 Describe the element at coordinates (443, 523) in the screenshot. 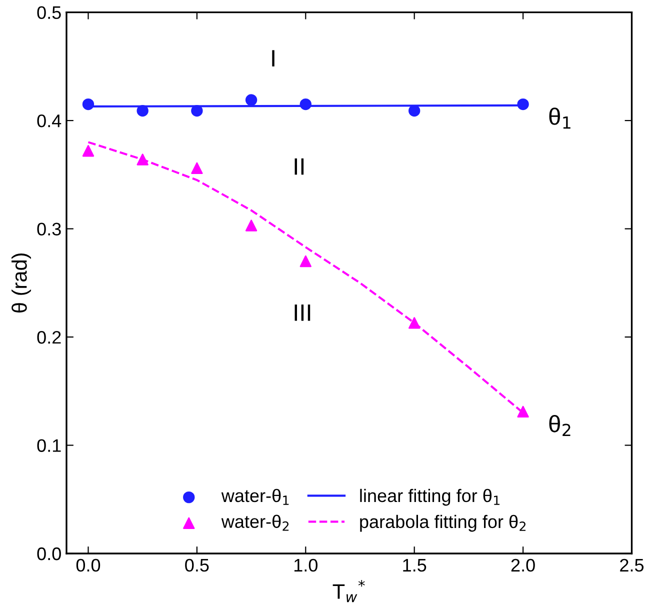

I see `legend-label: parabola fitting for θ$_{2}$` at that location.